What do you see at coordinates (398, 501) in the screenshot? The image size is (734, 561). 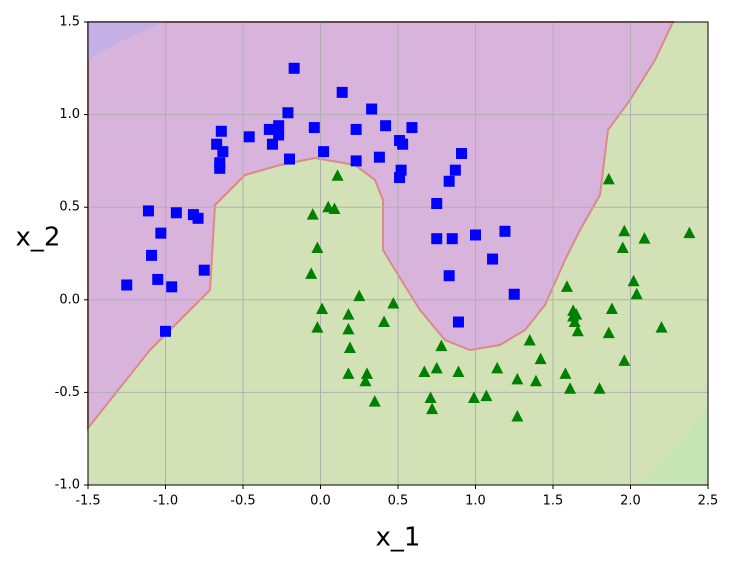 I see `x-tick-label: 0.5` at bounding box center [398, 501].